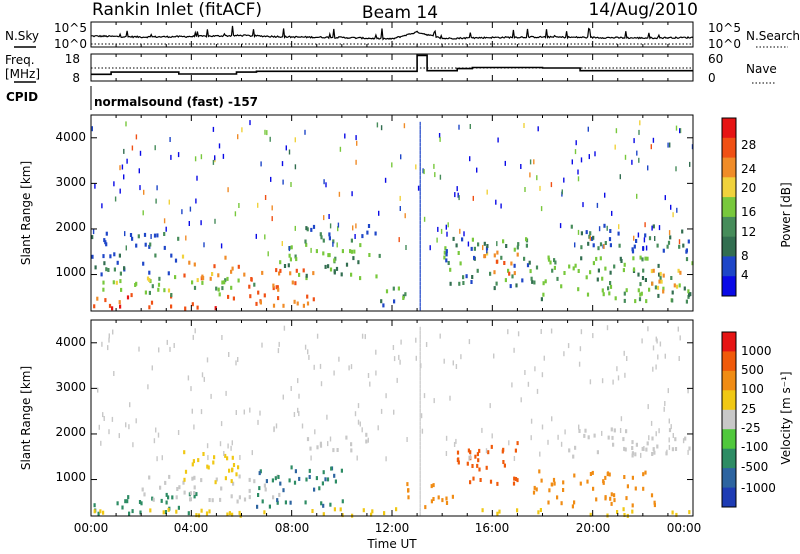  I want to click on noise-left-tick-bottom: 10^0, so click(70, 44).